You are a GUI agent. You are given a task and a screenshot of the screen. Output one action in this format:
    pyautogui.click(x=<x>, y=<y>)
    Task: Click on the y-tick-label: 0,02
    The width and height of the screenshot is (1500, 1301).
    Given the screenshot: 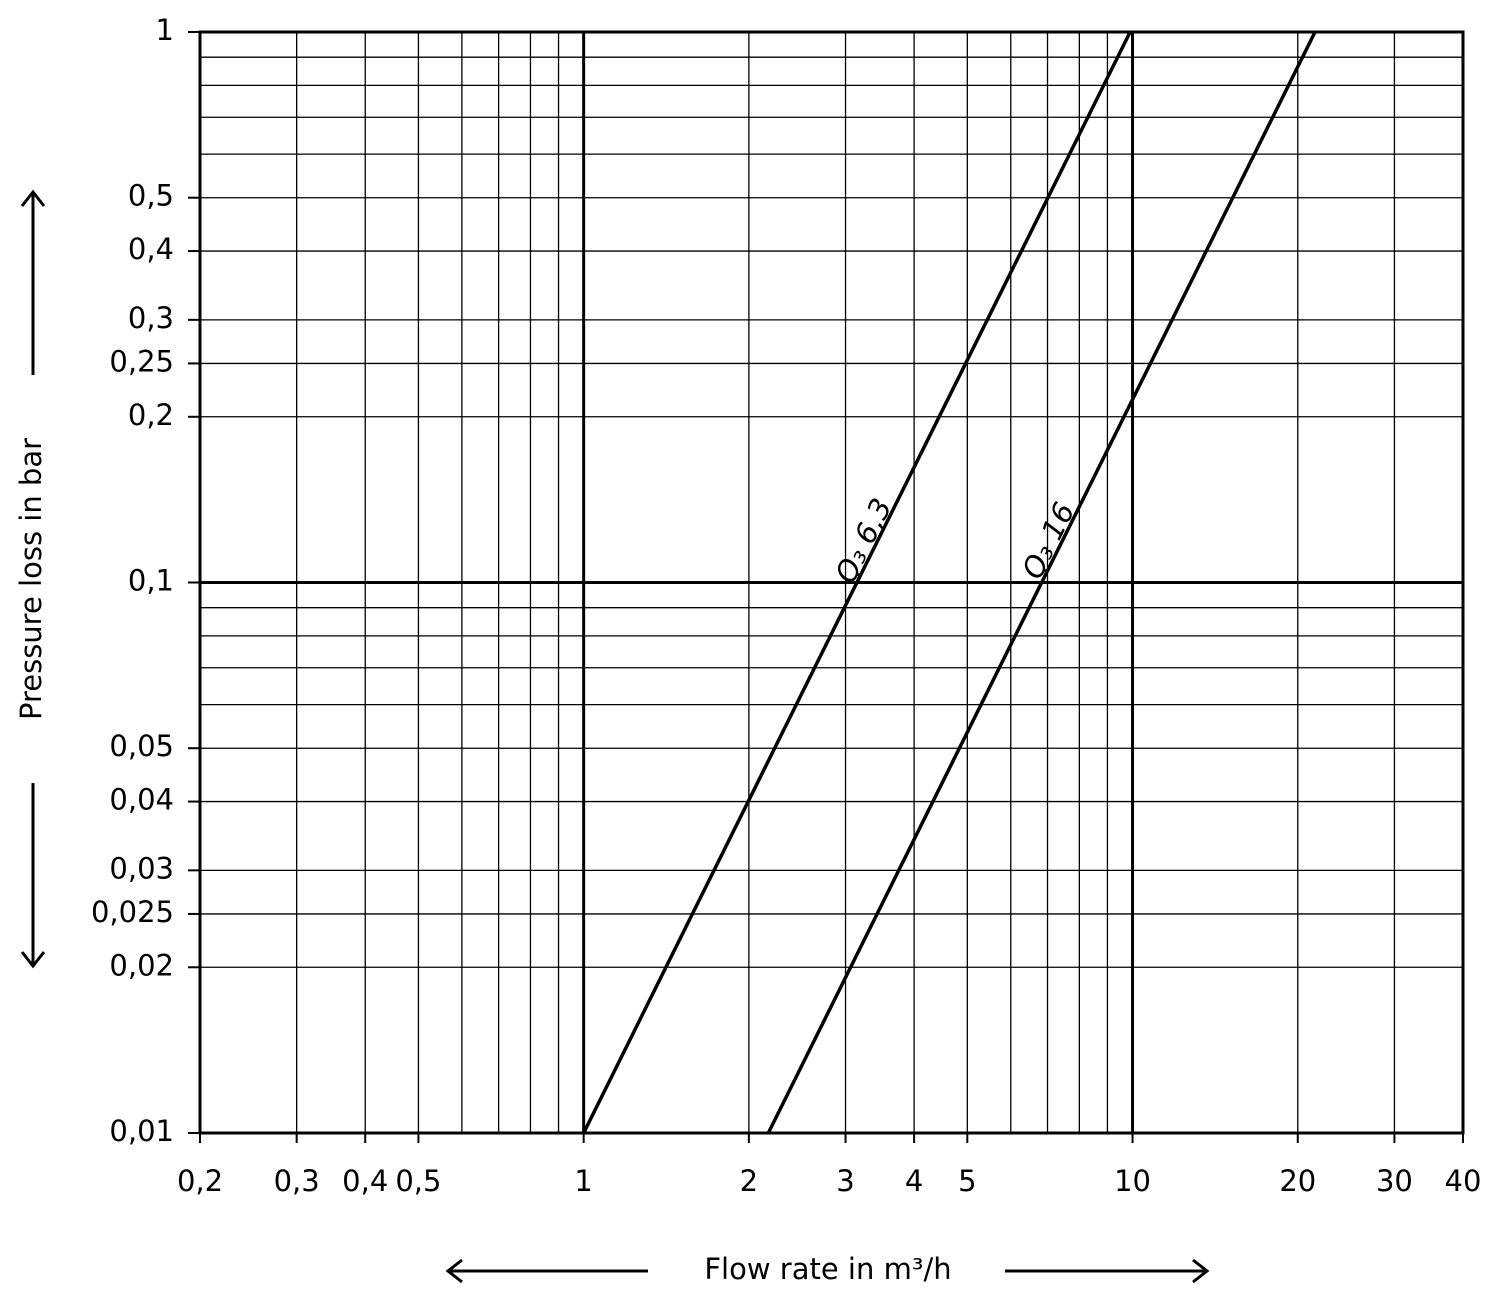 What is the action you would take?
    pyautogui.click(x=141, y=965)
    